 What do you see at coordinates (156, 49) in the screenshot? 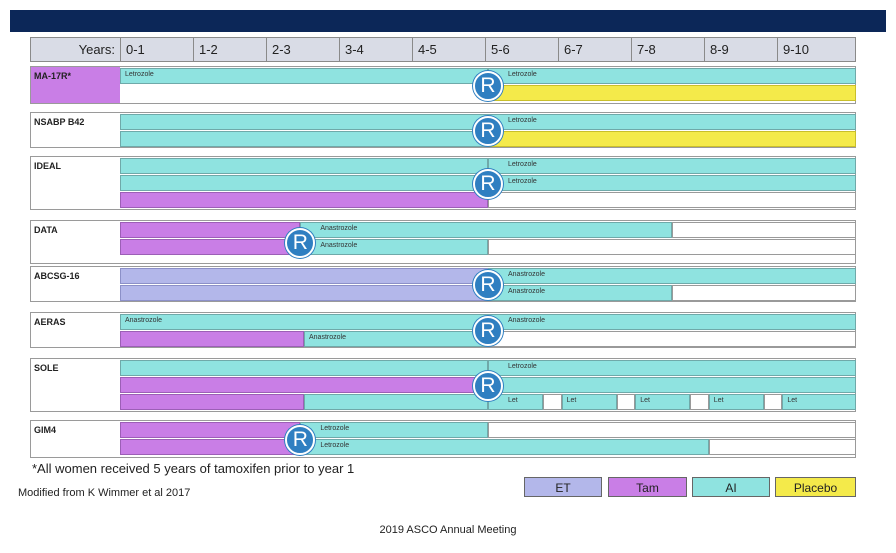
I see `year-col: 0-1` at bounding box center [156, 49].